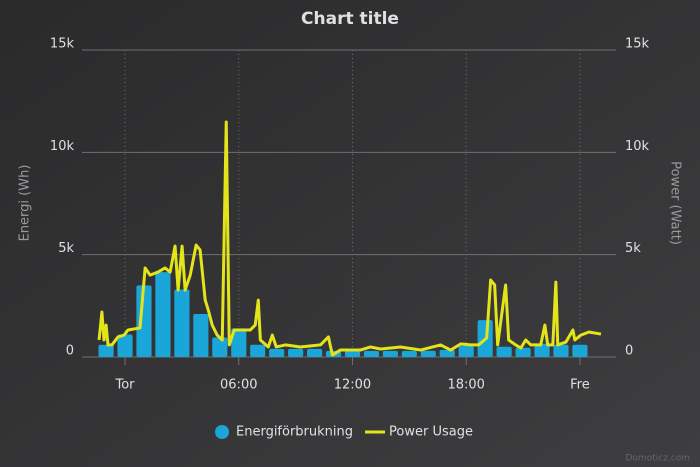 The height and width of the screenshot is (467, 700). I want to click on y2-axis-title: Power (Watt), so click(675, 203).